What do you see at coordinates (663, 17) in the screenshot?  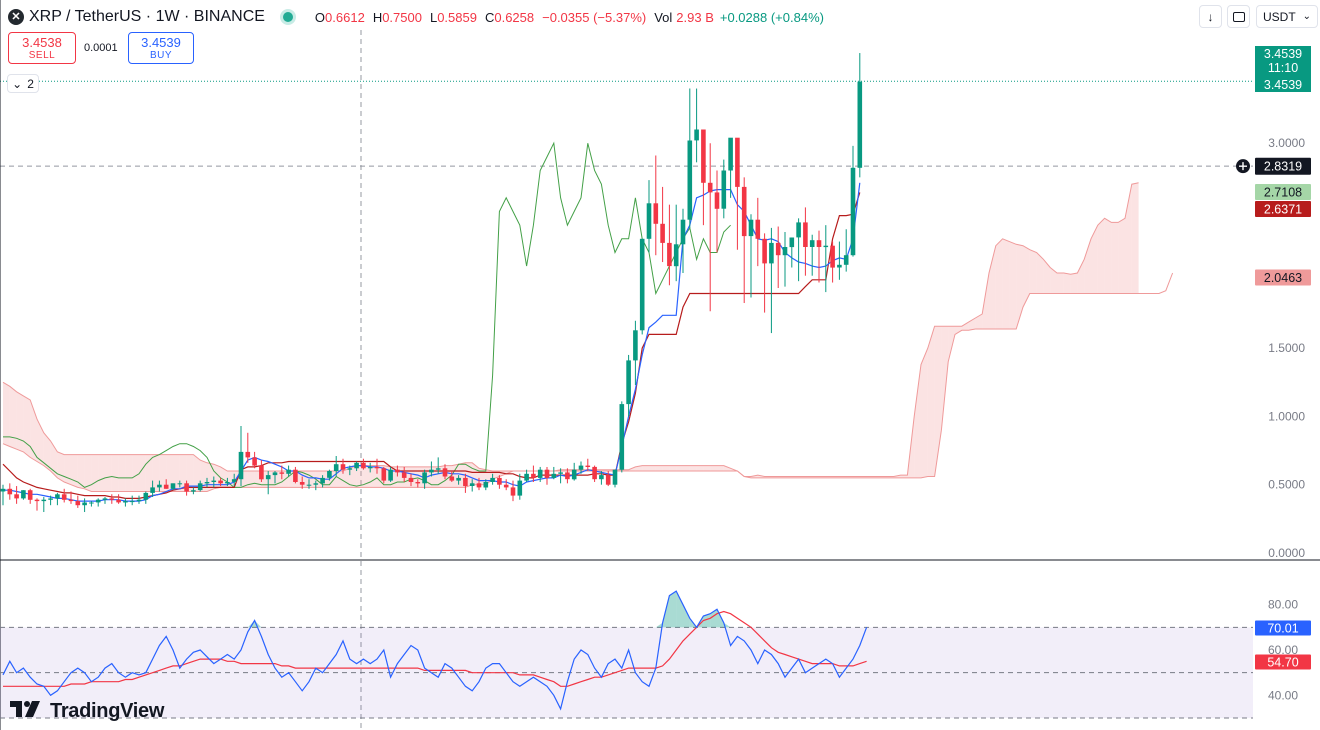 I see `volume-label: Vol` at bounding box center [663, 17].